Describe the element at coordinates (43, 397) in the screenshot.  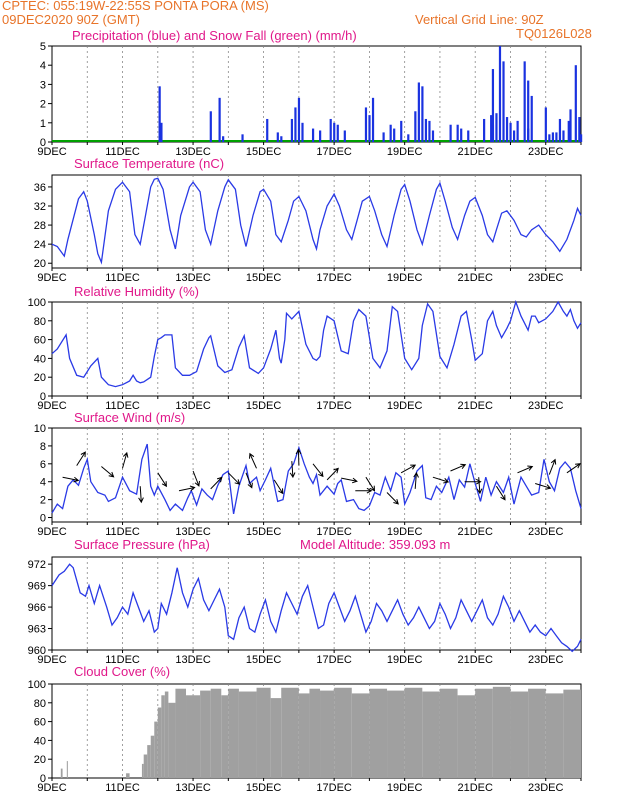
I see `rh-ytick-label: 0` at that location.